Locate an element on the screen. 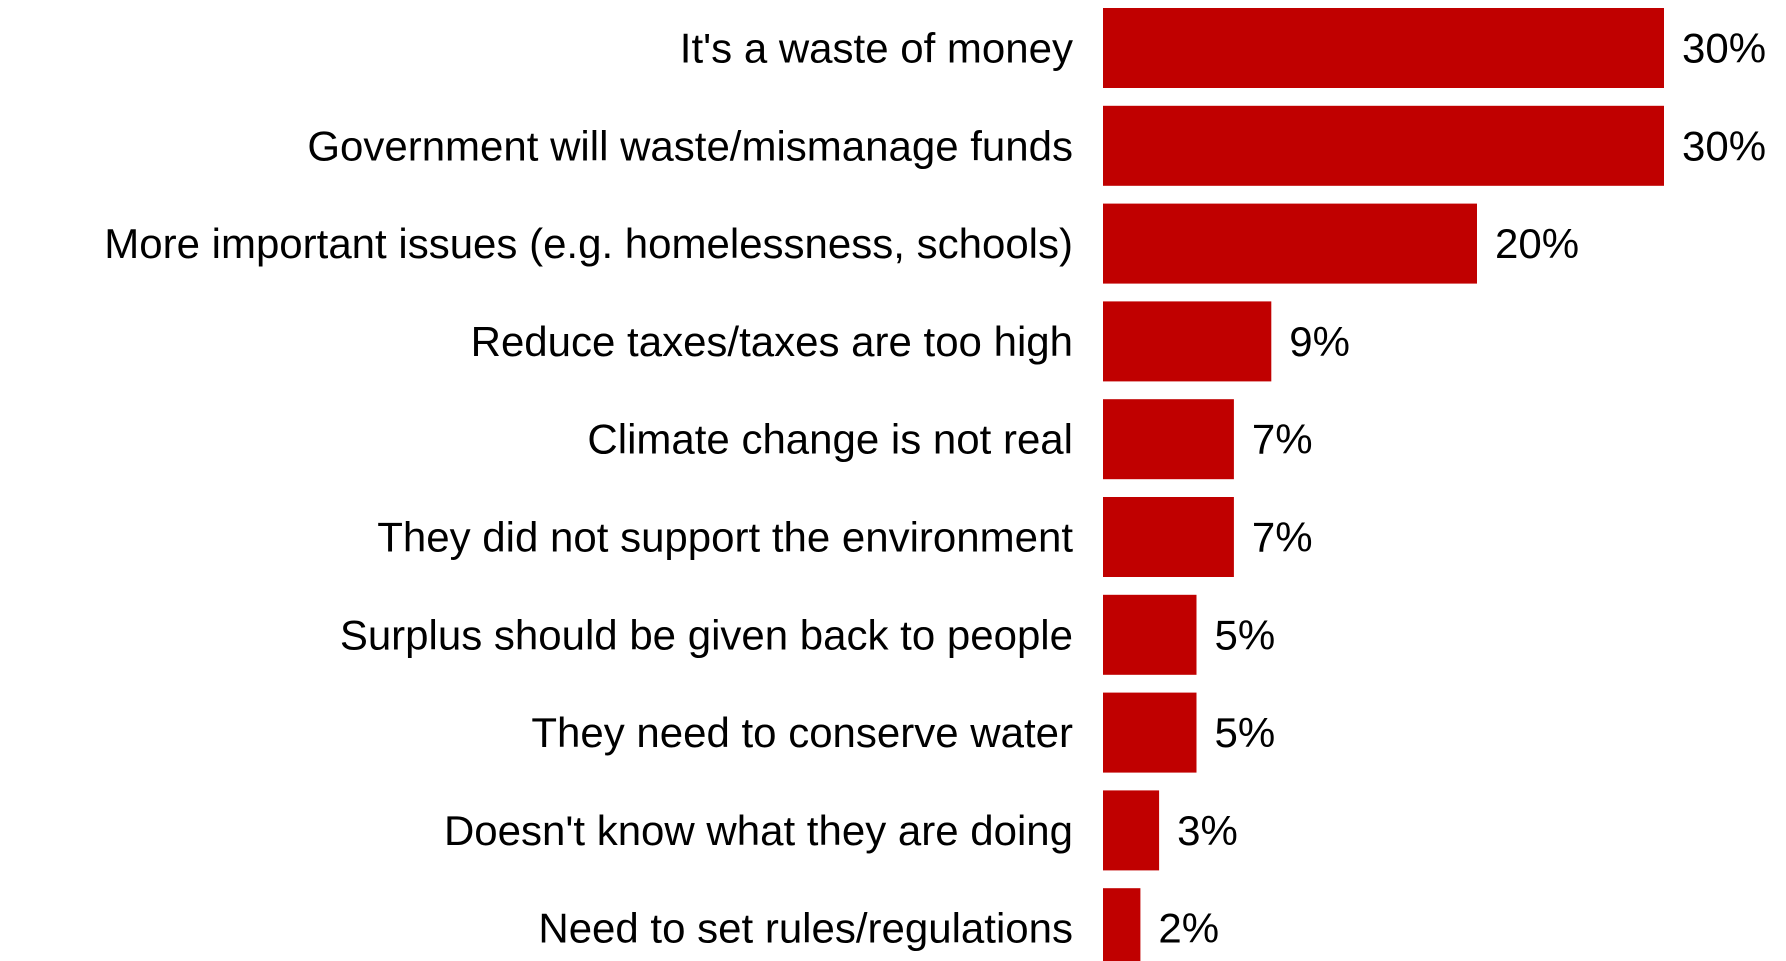 The image size is (1786, 961). category-label: Doesn't know what they are doing is located at coordinates (758, 830).